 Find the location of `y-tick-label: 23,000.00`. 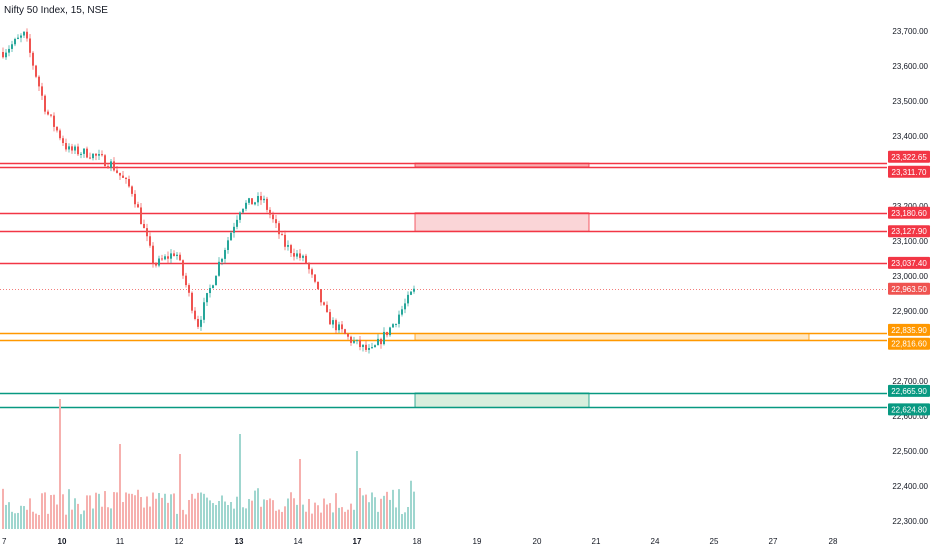

y-tick-label: 23,000.00 is located at coordinates (910, 276).